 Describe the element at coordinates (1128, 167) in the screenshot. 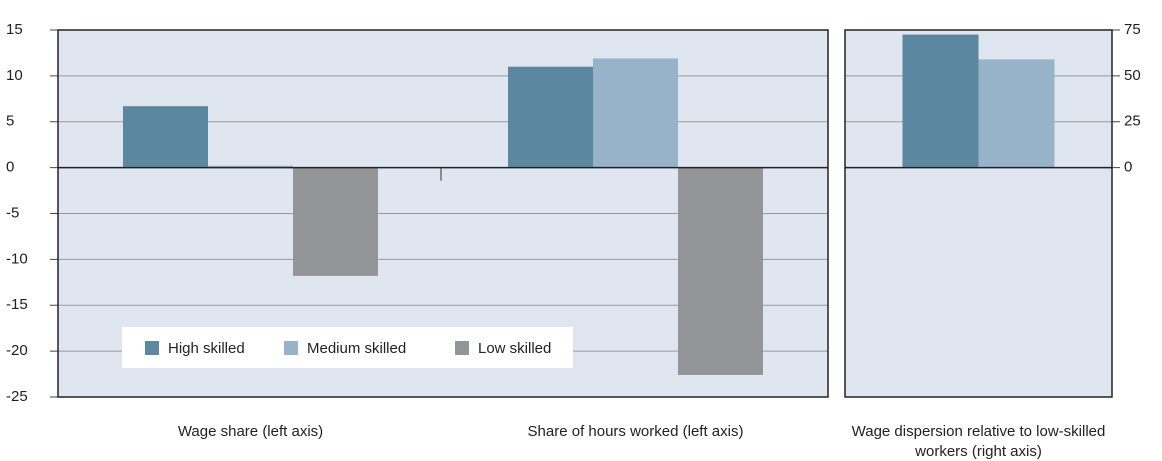

I see `y2-tick-label: 0` at that location.